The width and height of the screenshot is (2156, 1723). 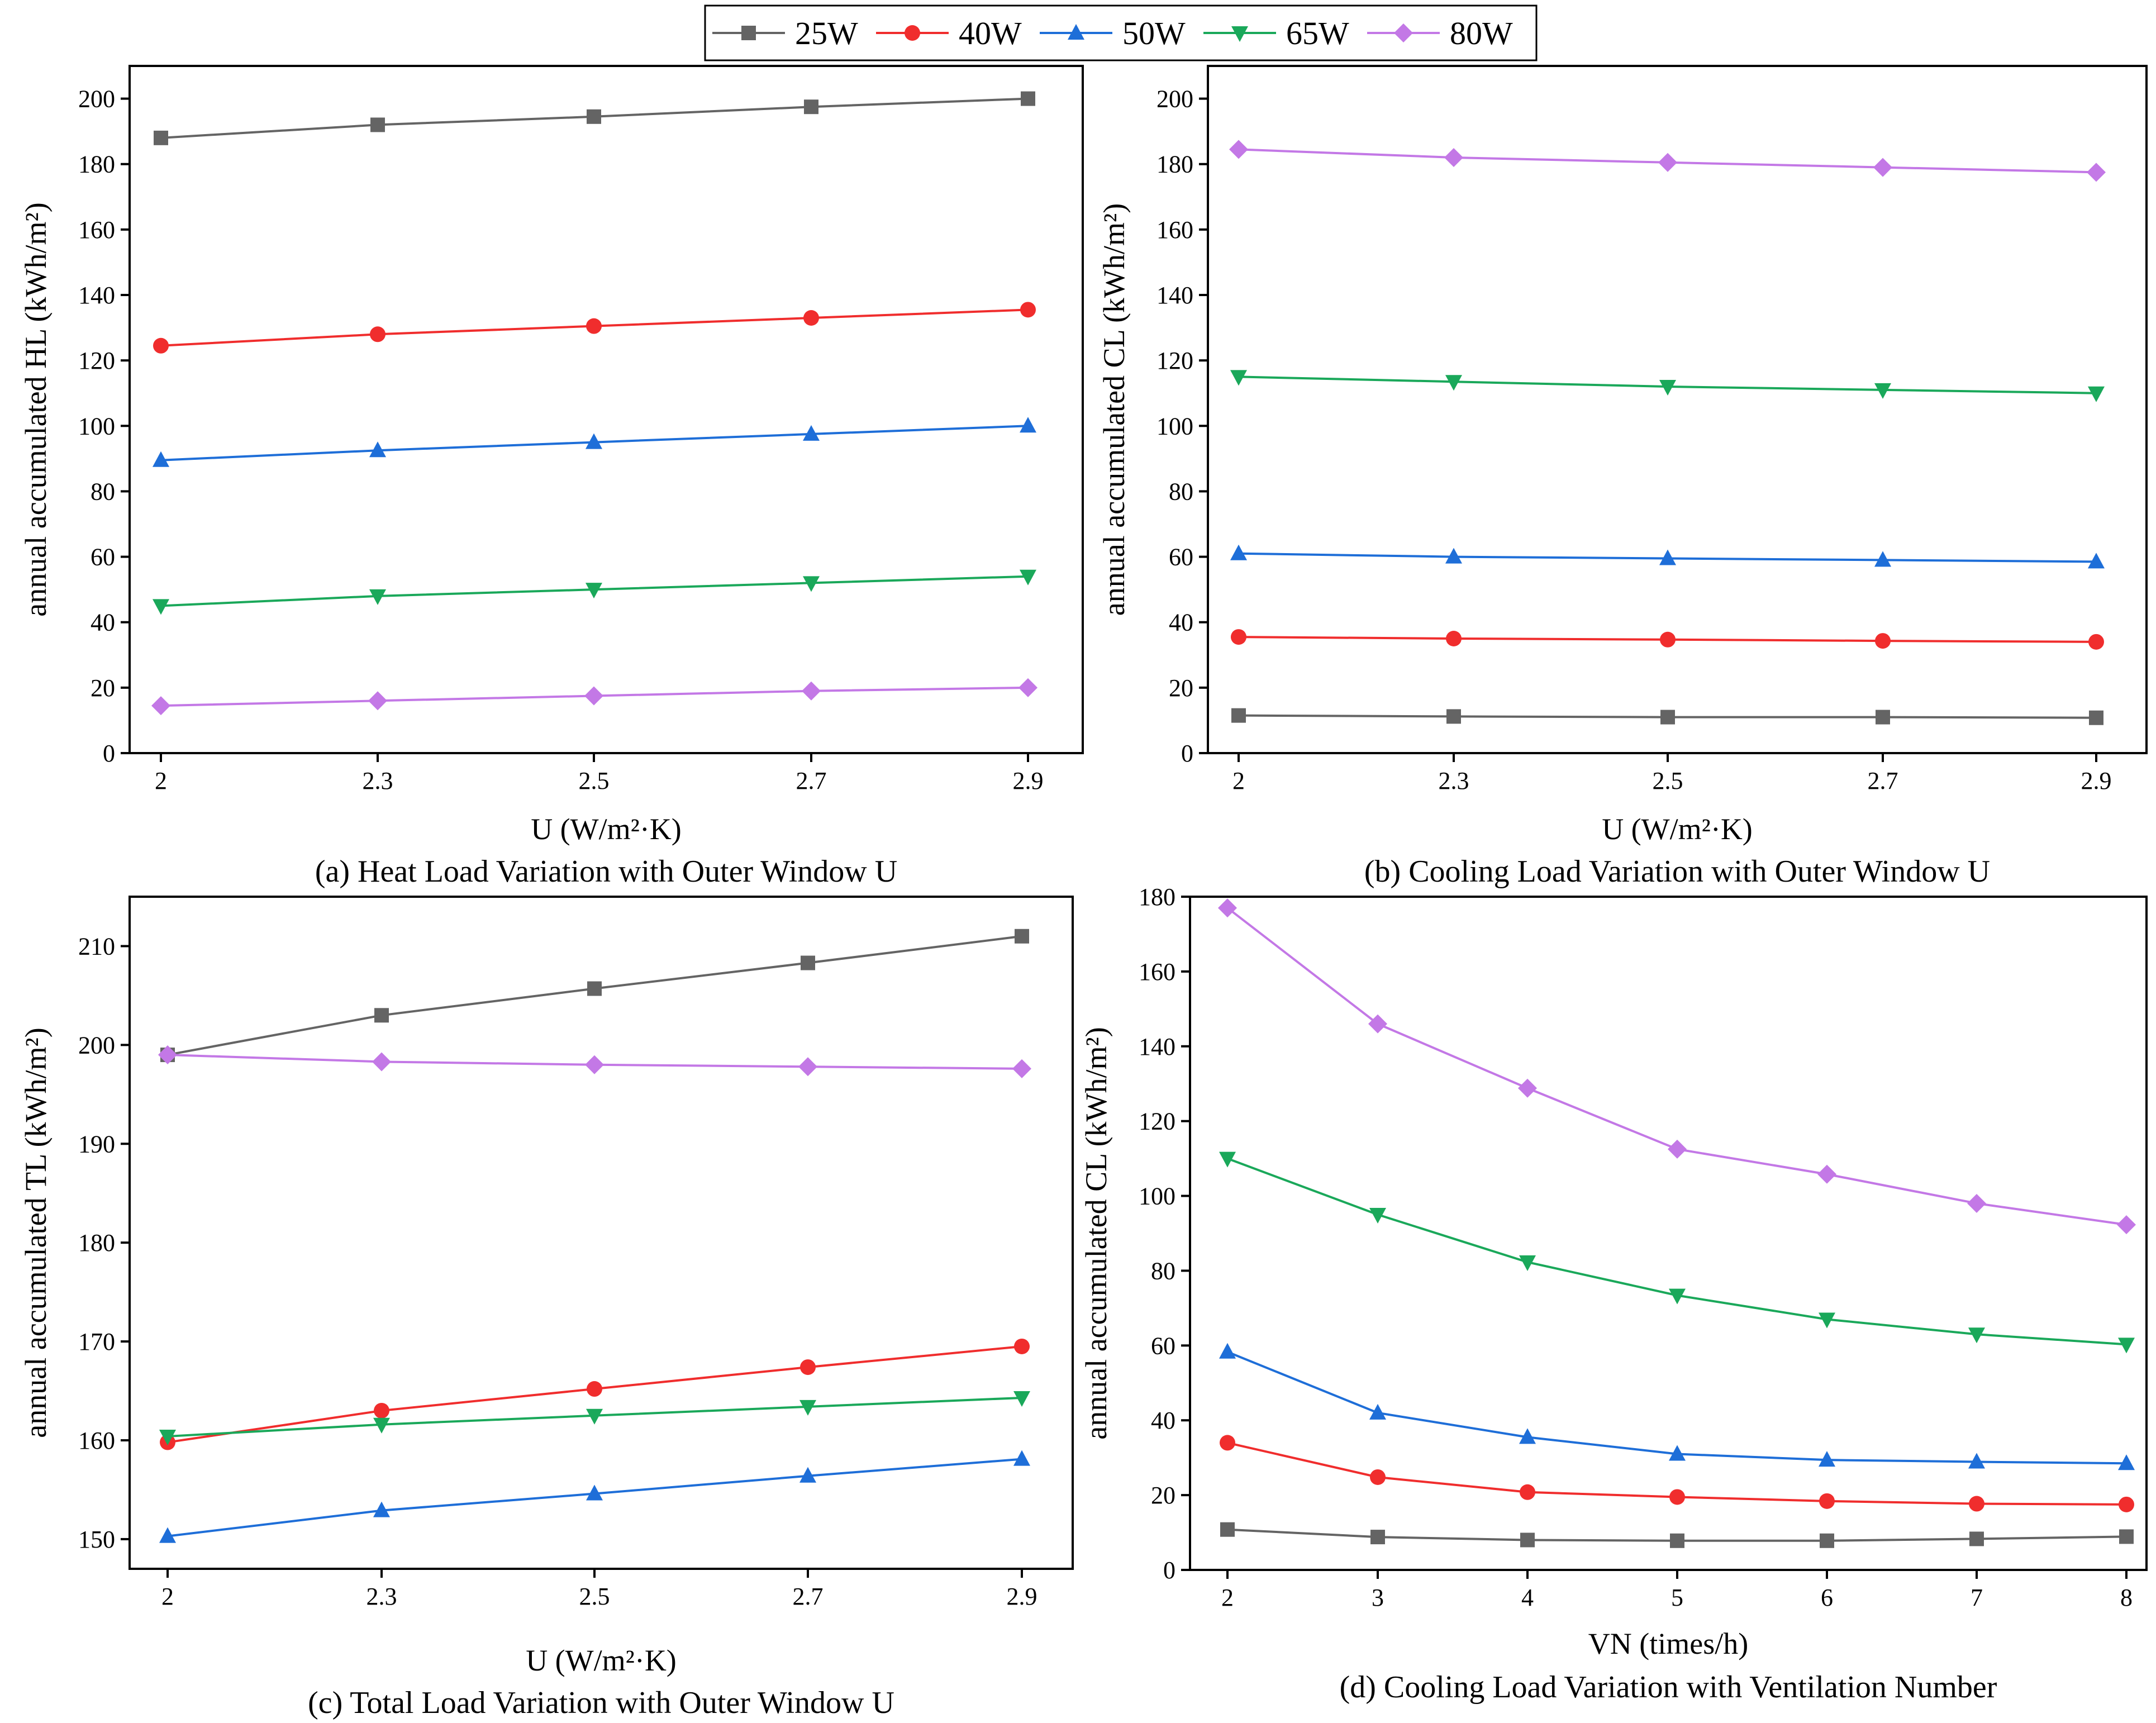 I want to click on x-tick-label: 2.7, so click(x=808, y=1596).